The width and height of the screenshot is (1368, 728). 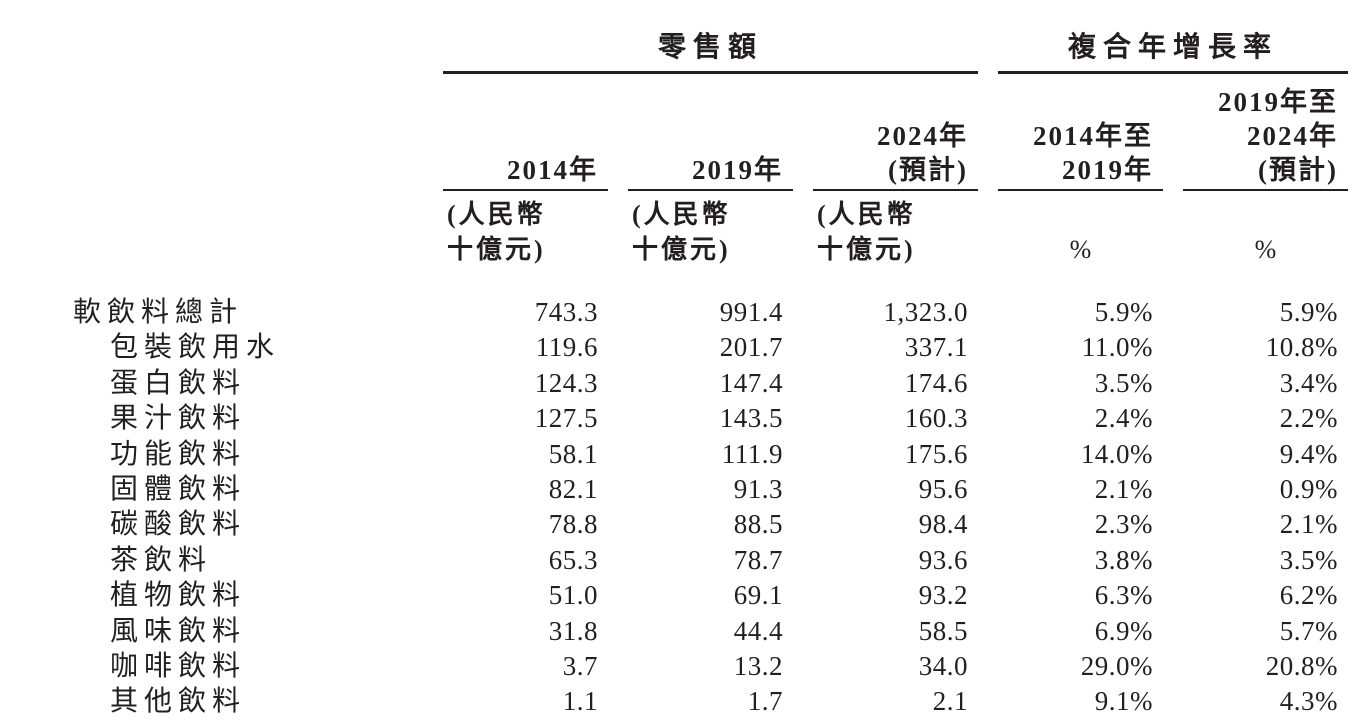 What do you see at coordinates (758, 666) in the screenshot?
I see `cell-2019: 13.2` at bounding box center [758, 666].